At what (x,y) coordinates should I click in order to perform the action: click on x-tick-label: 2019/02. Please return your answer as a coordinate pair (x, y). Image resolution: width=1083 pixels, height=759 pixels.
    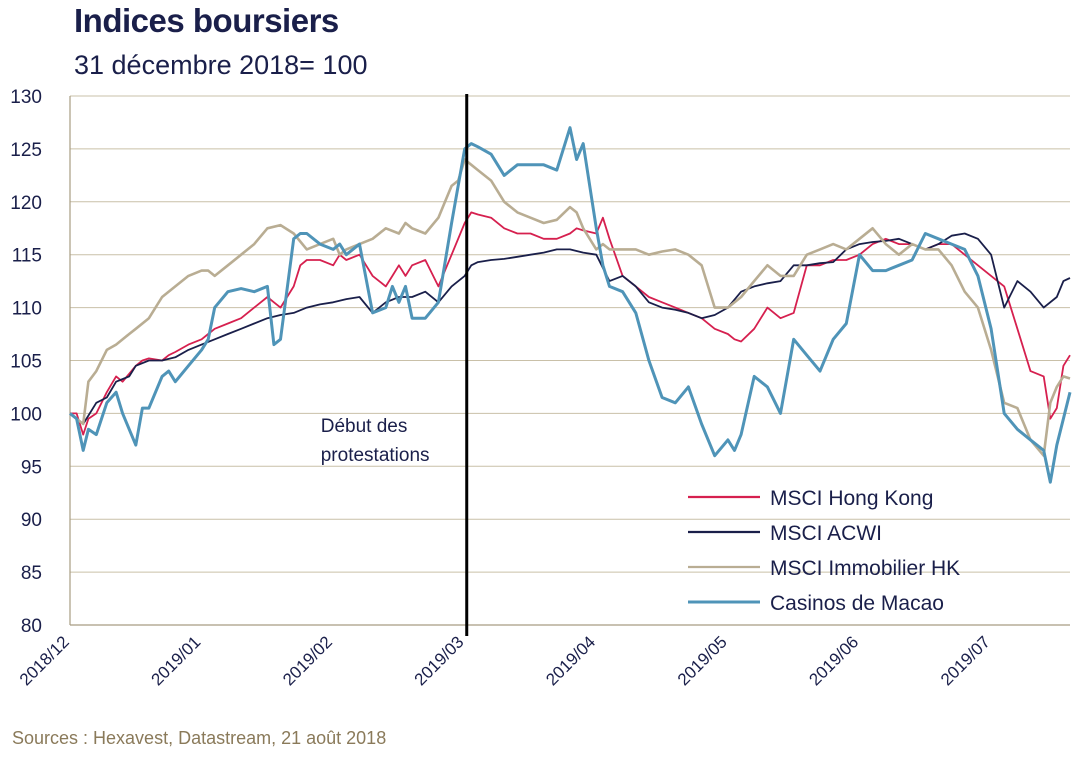
    Looking at the image, I should click on (307, 660).